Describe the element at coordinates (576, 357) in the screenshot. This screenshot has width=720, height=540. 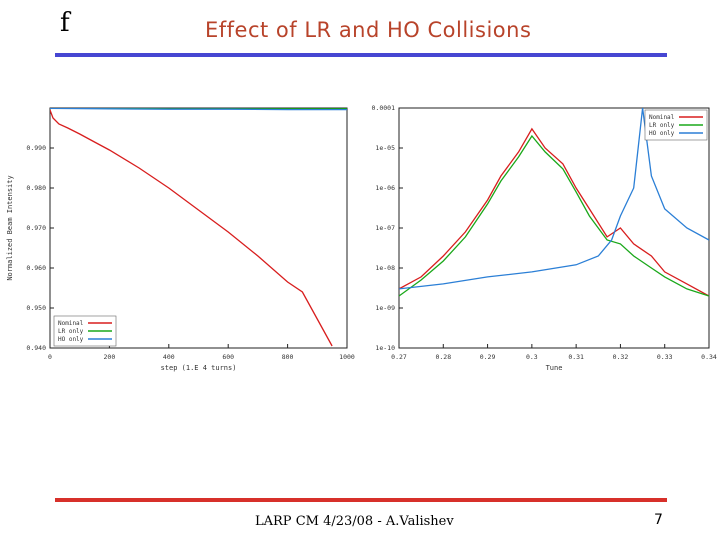
I see `x-tick-label: 0.31` at that location.